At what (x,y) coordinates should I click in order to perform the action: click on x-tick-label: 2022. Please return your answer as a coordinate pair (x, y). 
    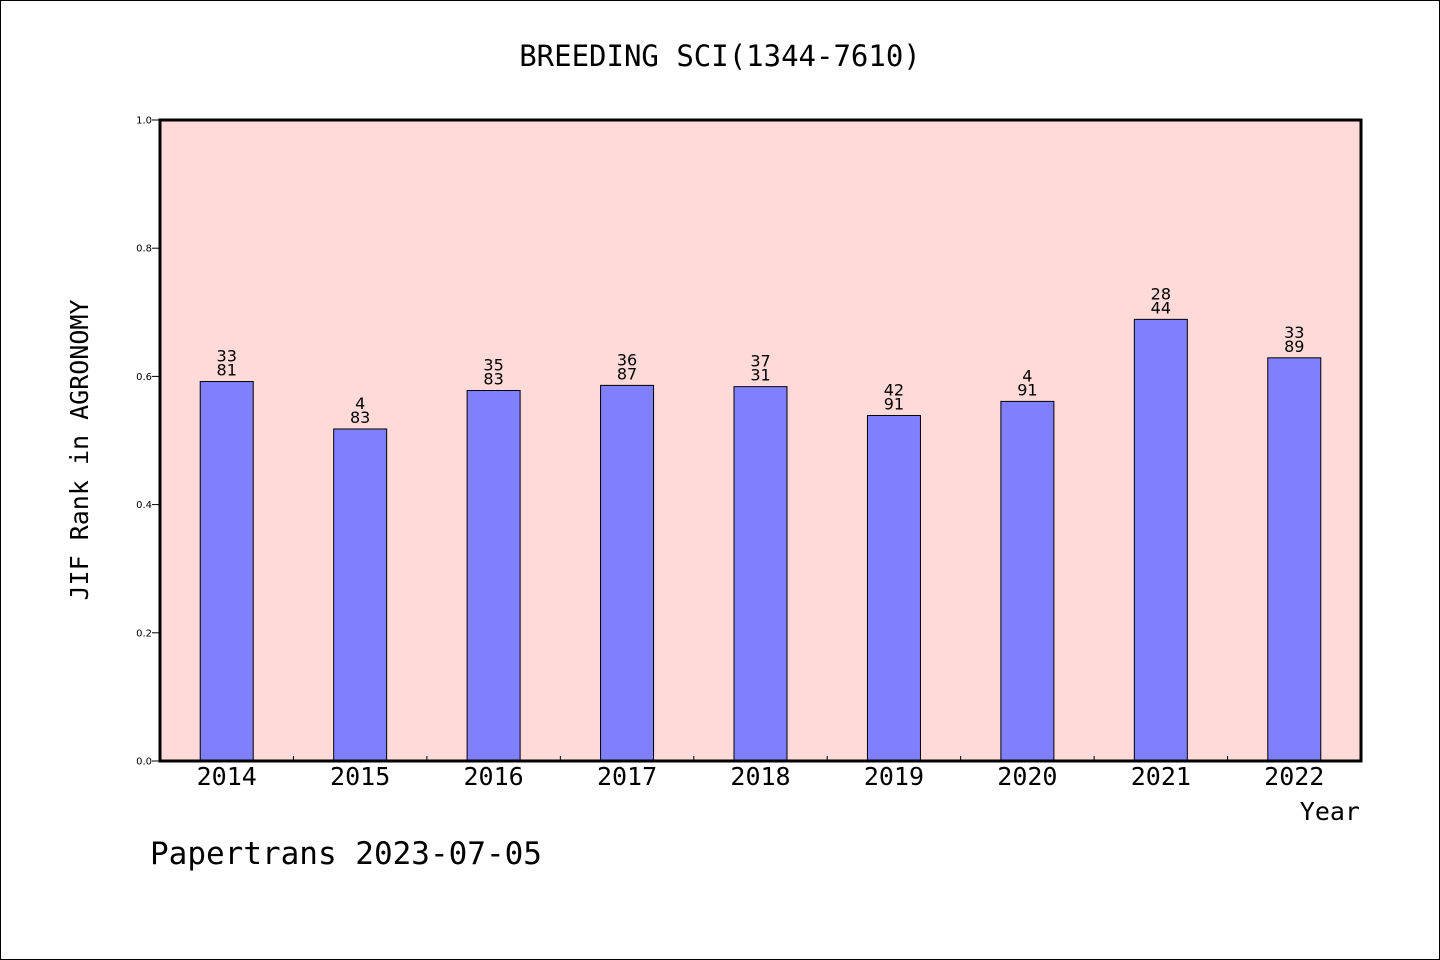
    Looking at the image, I should click on (1294, 776).